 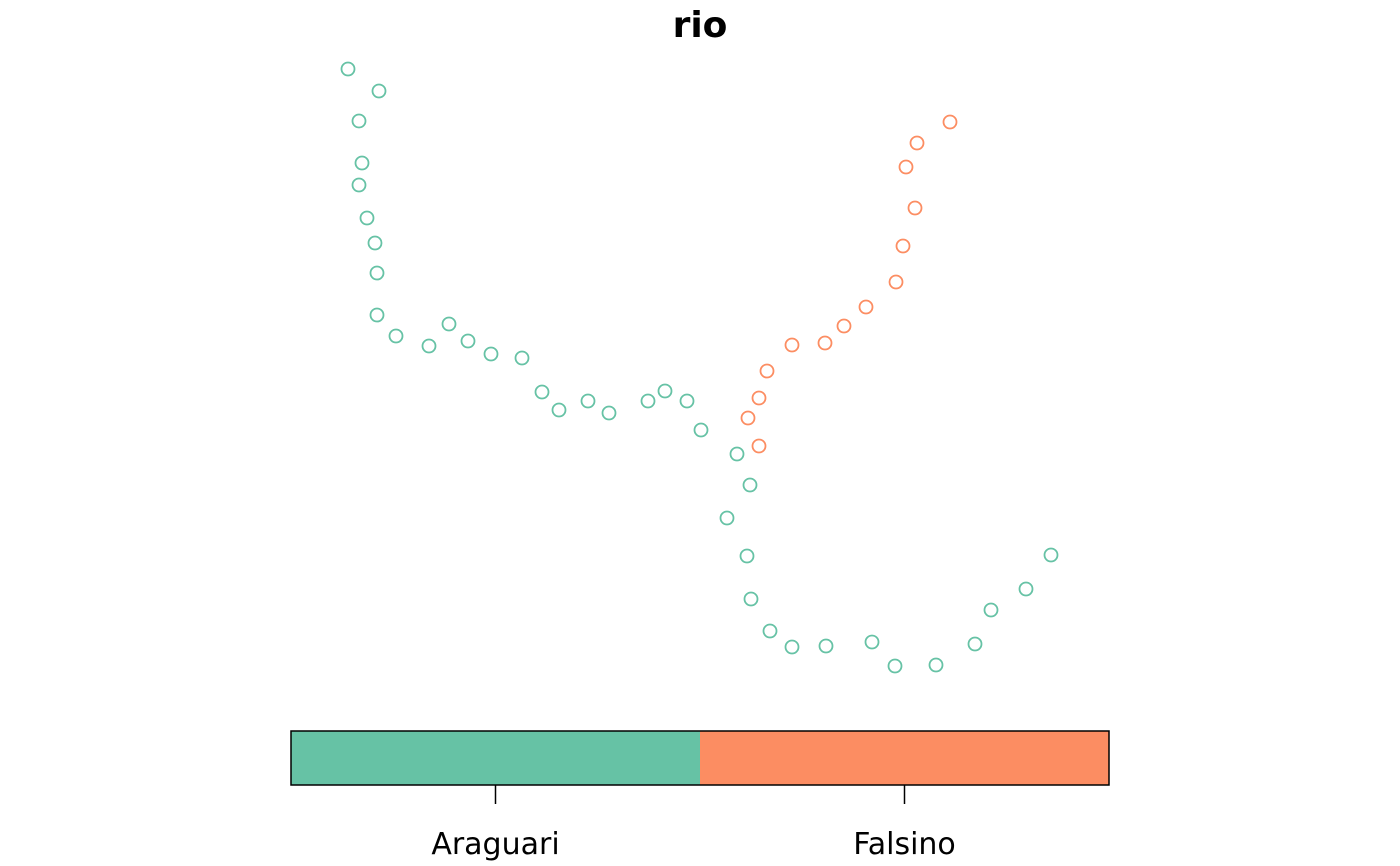 What do you see at coordinates (495, 758) in the screenshot?
I see `legend-swatch-araguari` at bounding box center [495, 758].